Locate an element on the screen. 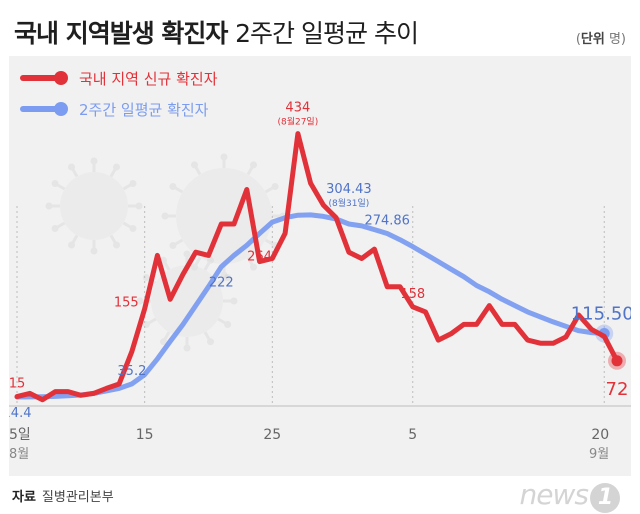 This screenshot has width=640, height=514. brand-badge: 1 is located at coordinates (605, 498).